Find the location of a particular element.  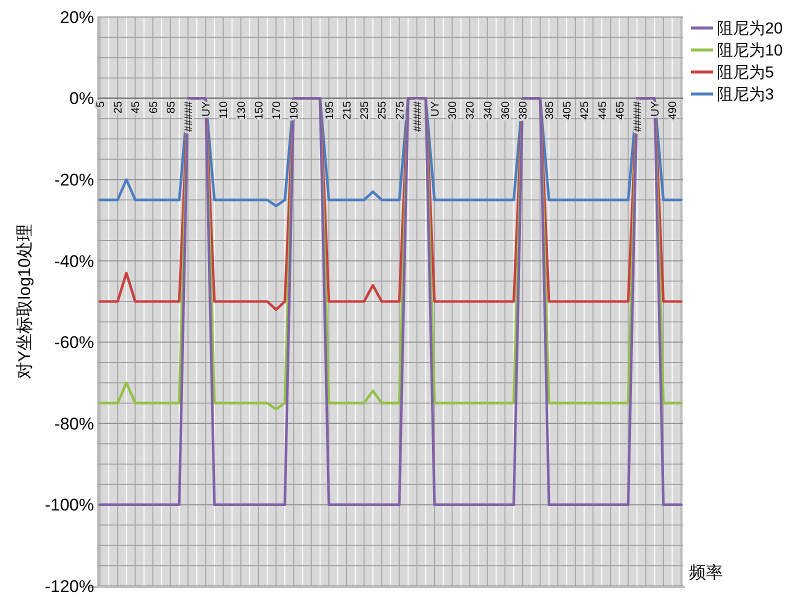

x-tick-label: 235 is located at coordinates (365, 110).